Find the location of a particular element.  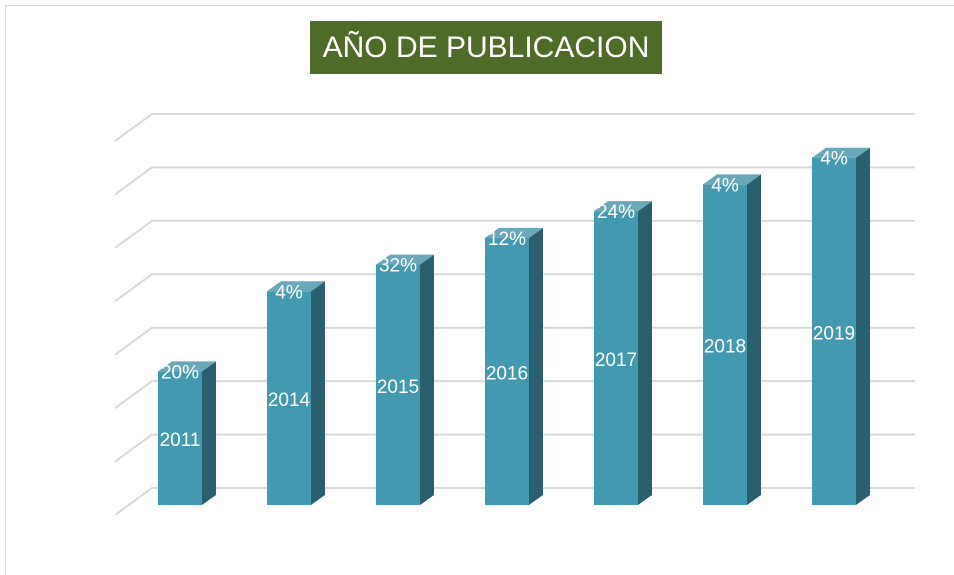

value-label: 2011 is located at coordinates (180, 440).